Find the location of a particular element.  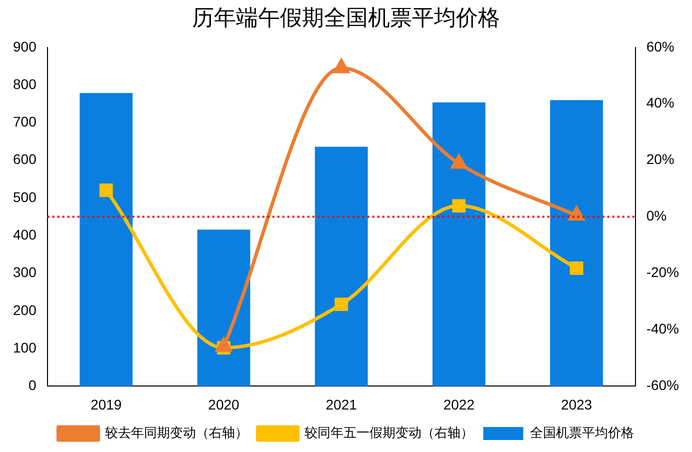

y-tick-label: 800 is located at coordinates (25, 84).